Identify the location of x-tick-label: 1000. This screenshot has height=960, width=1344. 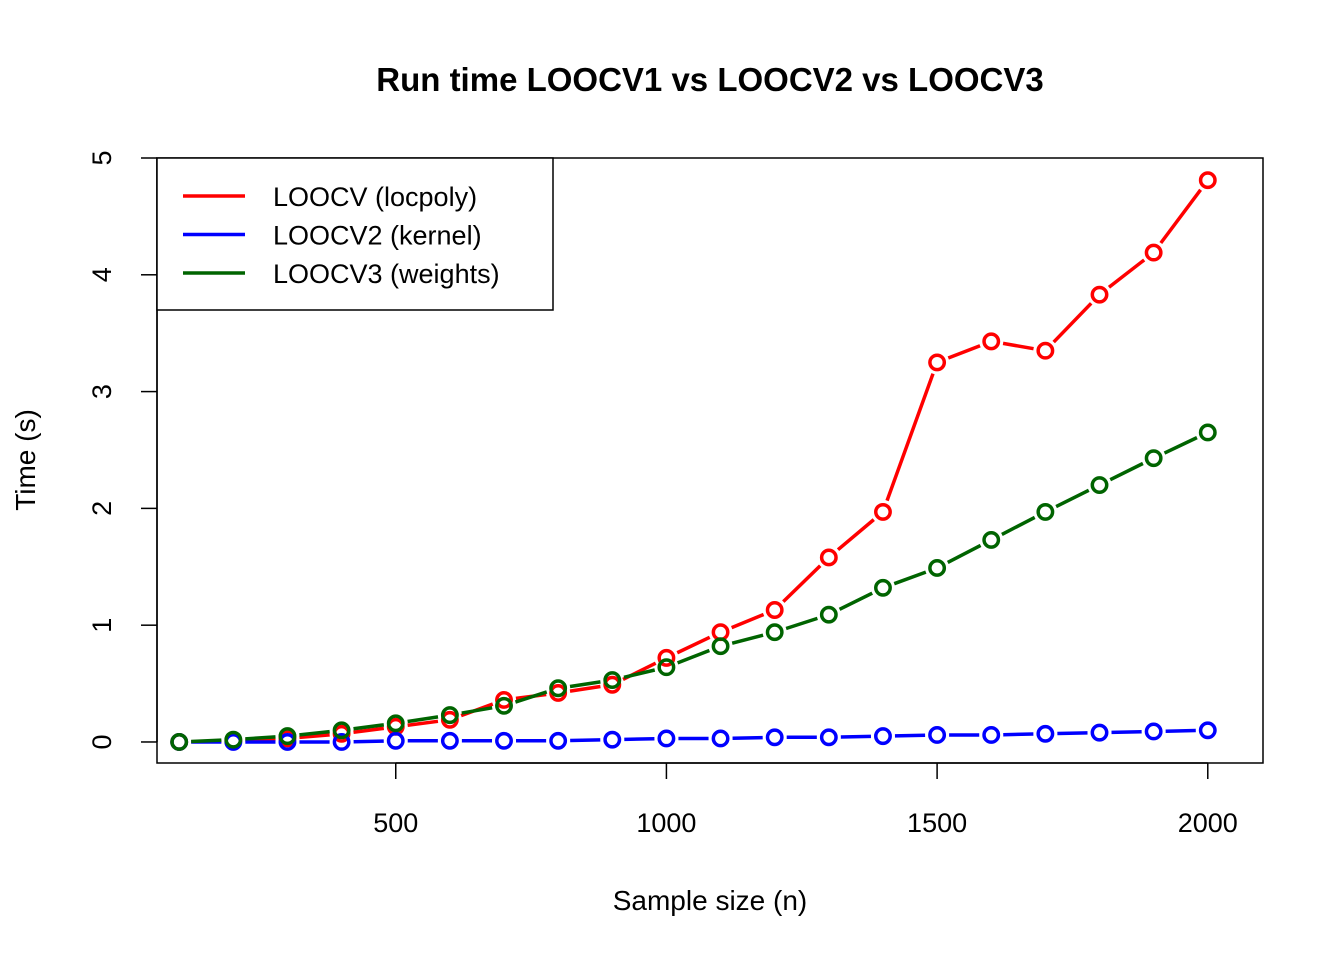
(666, 823).